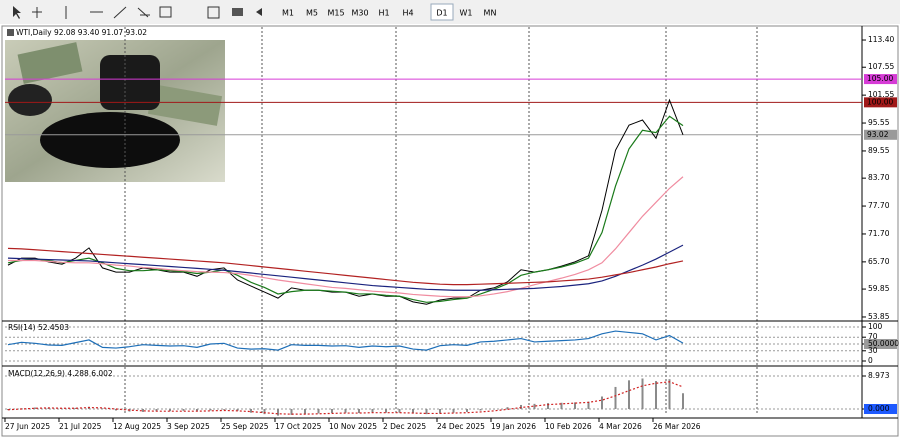  Describe the element at coordinates (335, 13) in the screenshot. I see `timeframe-button: M15` at that location.